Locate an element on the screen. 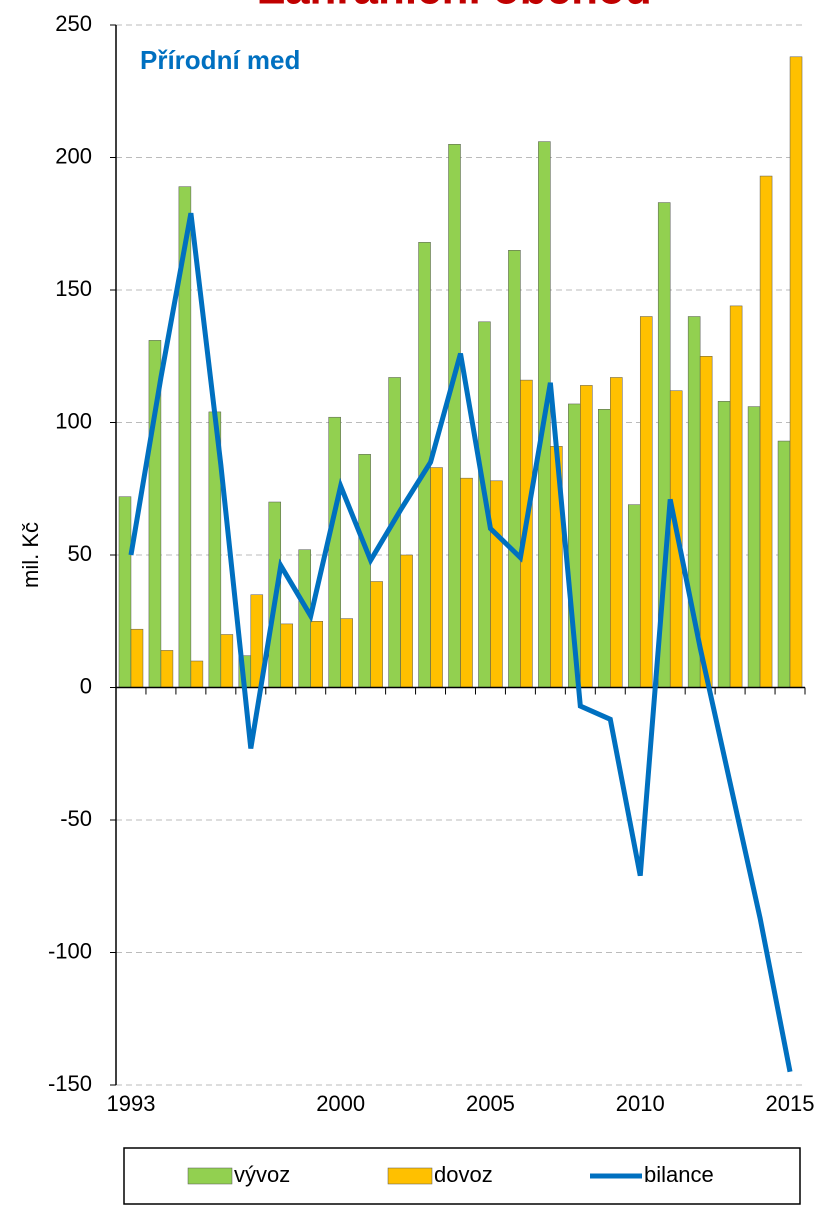 Image resolution: width=823 pixels, height=1210 pixels. y-tick-label: -50 is located at coordinates (76, 818).